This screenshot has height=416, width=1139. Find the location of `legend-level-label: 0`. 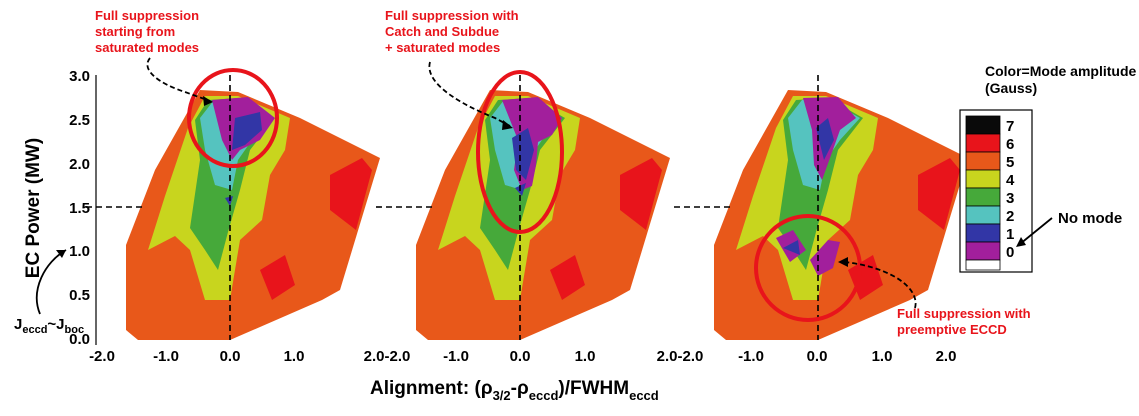

legend-level-label: 0 is located at coordinates (1010, 252).